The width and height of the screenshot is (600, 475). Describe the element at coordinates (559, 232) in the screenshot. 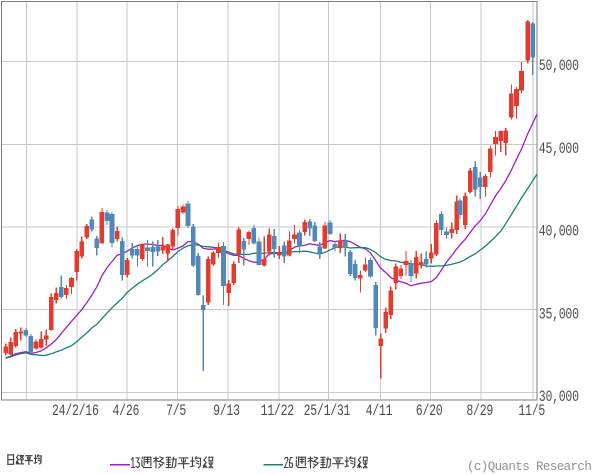

I see `svg-text: 40,000` at that location.